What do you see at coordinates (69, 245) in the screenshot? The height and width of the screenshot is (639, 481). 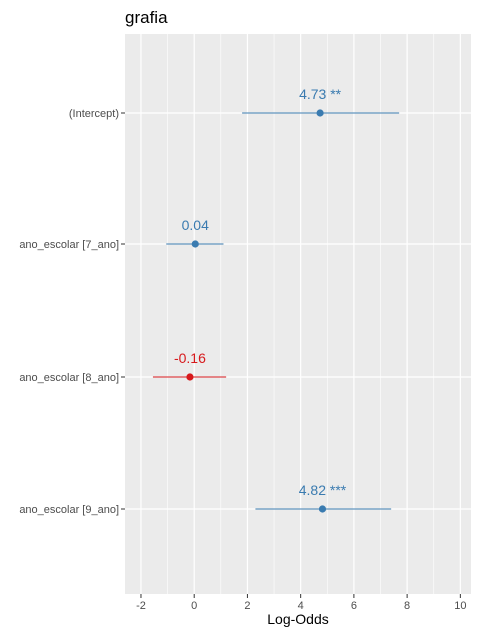 I see `y-tick-label: ano_escolar [7_ano]` at bounding box center [69, 245].